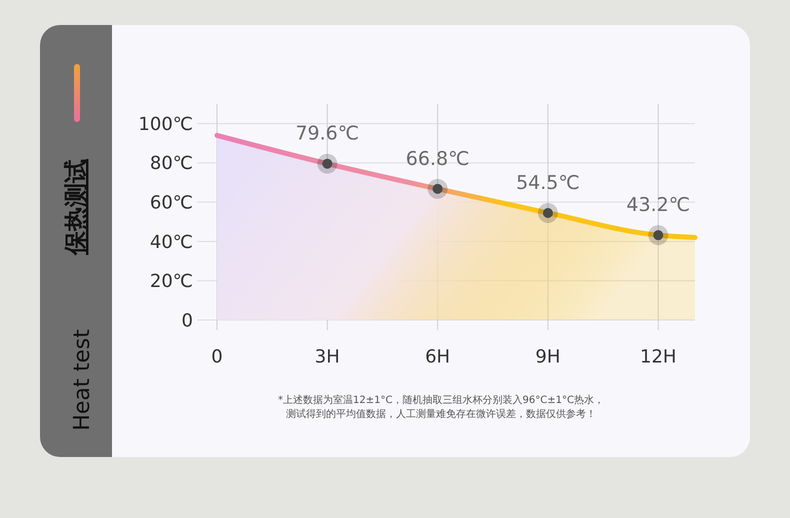 The image size is (790, 518). Describe the element at coordinates (437, 357) in the screenshot. I see `x-tick-label: 6H` at that location.